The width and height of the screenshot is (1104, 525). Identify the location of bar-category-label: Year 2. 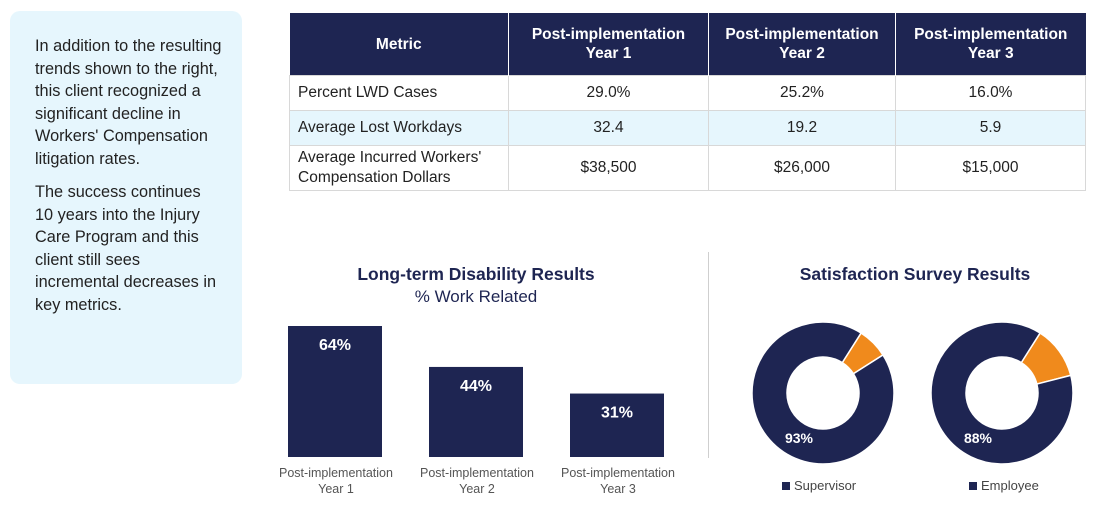
(477, 489).